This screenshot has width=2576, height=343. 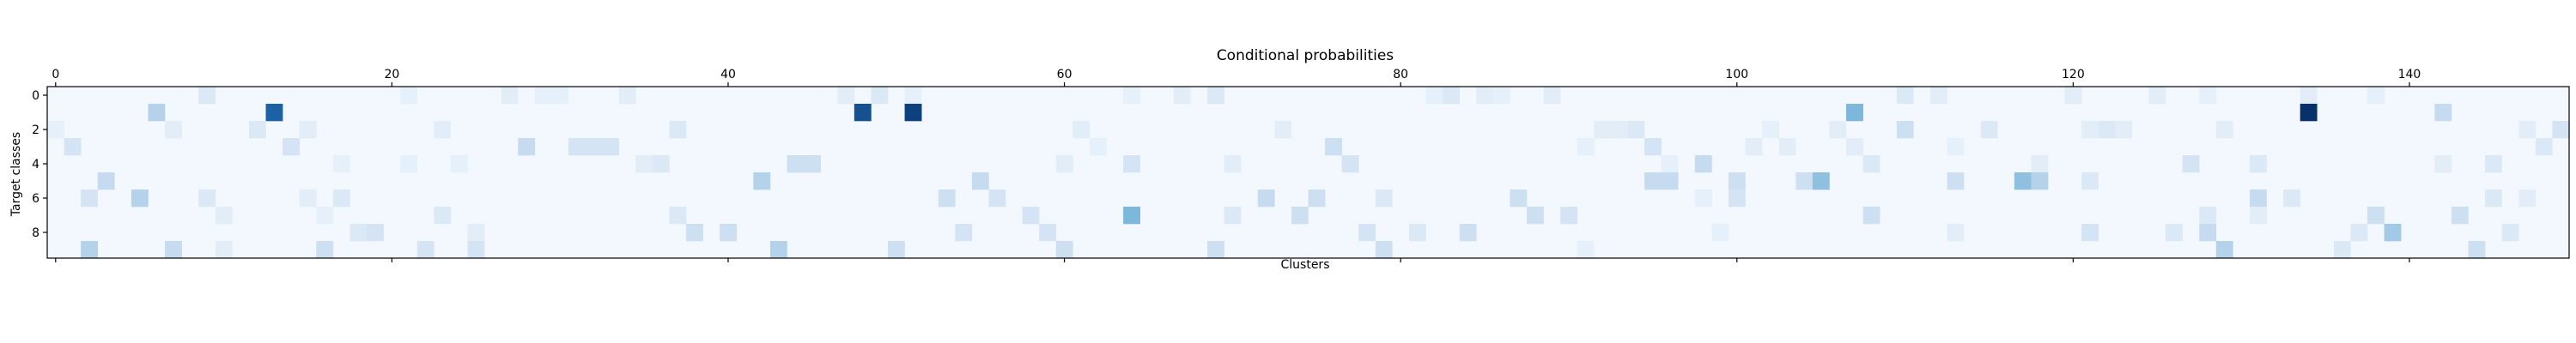 I want to click on x-tick-label: 40, so click(x=728, y=75).